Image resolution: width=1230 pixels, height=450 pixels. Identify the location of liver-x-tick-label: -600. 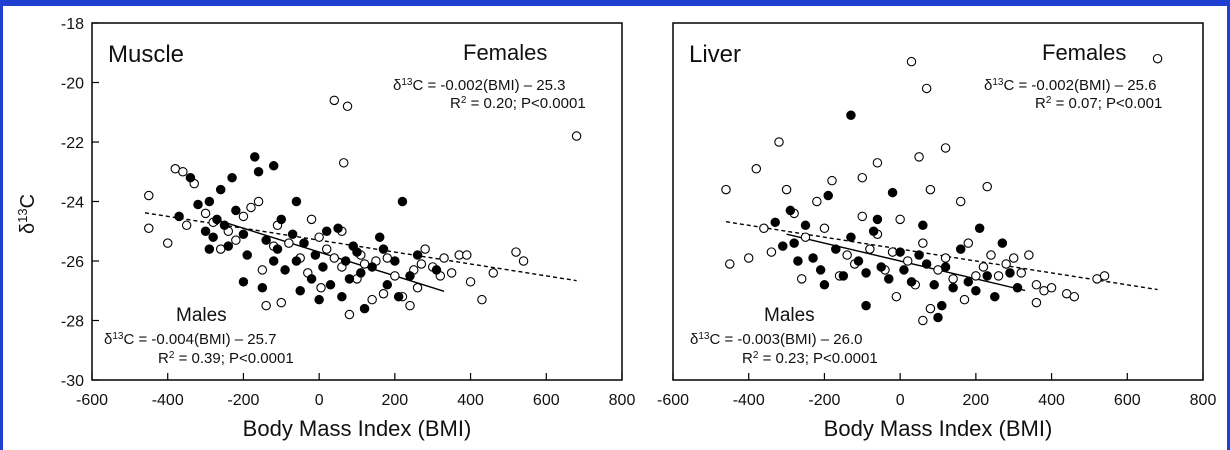
(673, 400).